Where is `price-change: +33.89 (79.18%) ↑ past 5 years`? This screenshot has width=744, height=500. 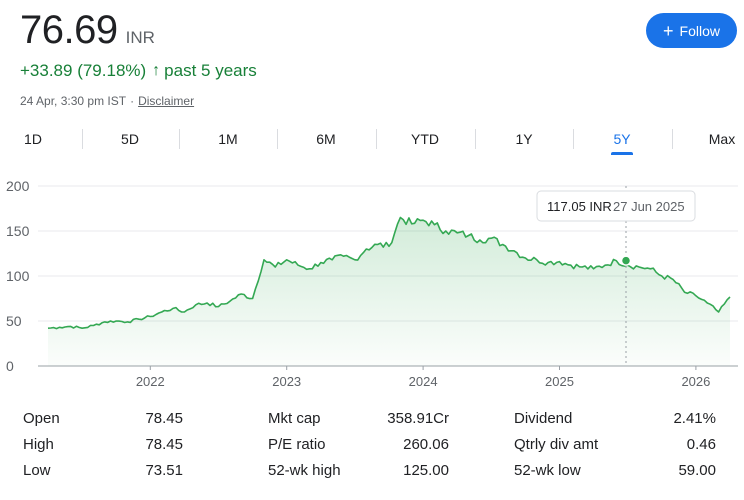 price-change: +33.89 (79.18%) ↑ past 5 years is located at coordinates (138, 71).